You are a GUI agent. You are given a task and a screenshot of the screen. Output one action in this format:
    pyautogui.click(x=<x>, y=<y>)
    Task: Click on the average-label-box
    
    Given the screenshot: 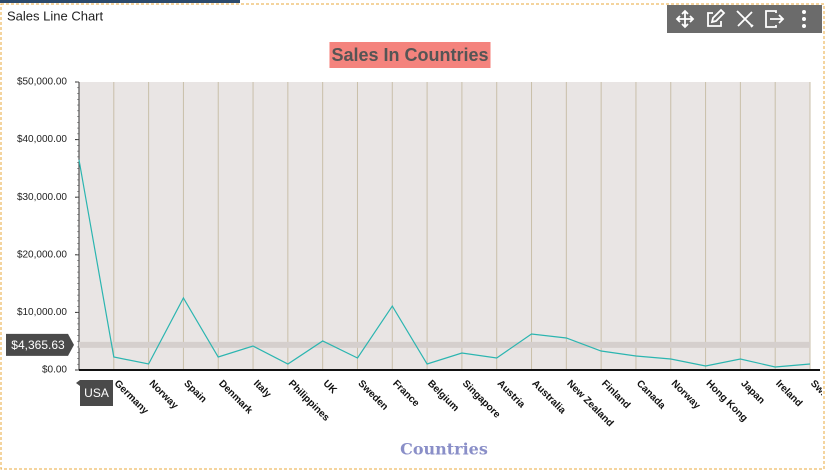 What is the action you would take?
    pyautogui.click(x=40, y=344)
    